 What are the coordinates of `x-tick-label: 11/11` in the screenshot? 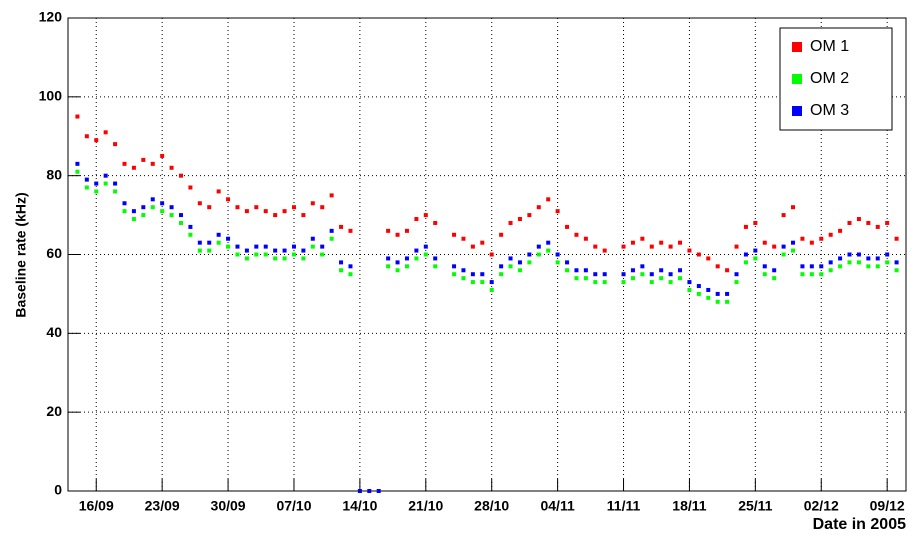 It's located at (624, 506).